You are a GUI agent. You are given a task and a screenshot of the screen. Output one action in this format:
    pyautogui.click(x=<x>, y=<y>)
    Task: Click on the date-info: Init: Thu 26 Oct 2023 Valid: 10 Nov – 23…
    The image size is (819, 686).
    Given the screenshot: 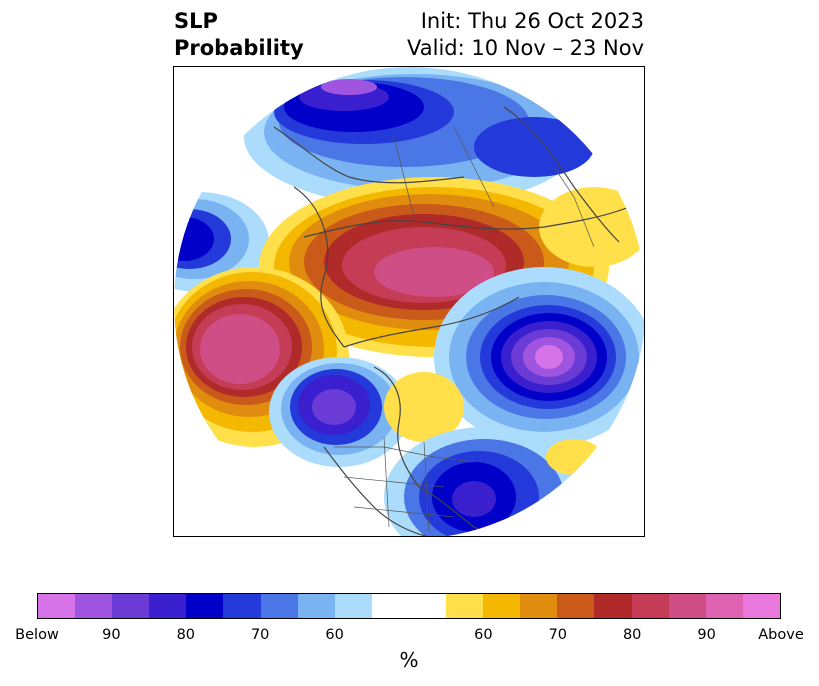 What is the action you would take?
    pyautogui.click(x=525, y=35)
    